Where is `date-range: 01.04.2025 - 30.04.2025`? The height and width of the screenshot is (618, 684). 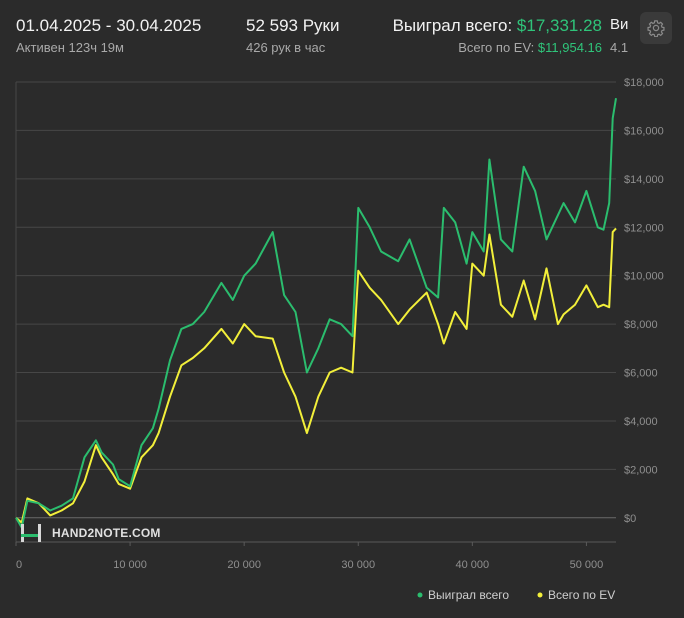 date-range: 01.04.2025 - 30.04.2025 is located at coordinates (109, 25).